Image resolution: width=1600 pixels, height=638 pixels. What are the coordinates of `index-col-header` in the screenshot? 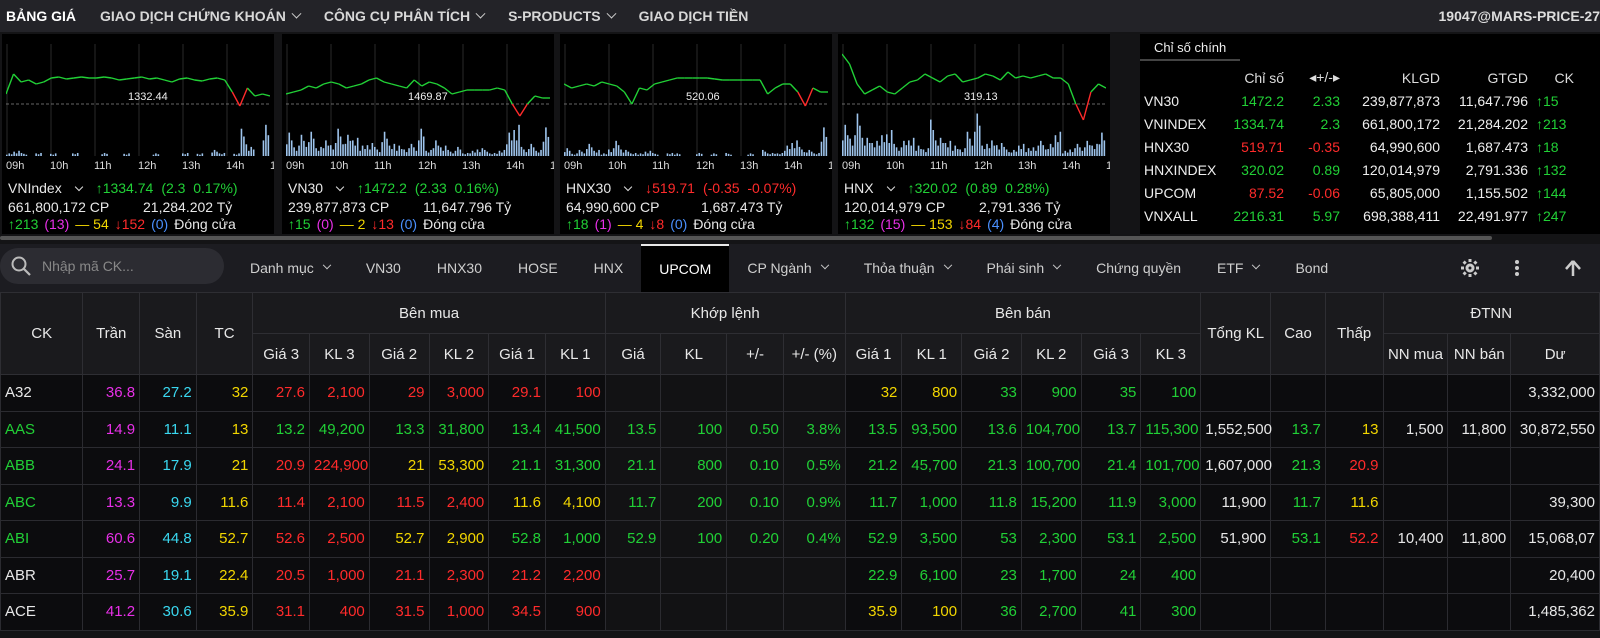 It's located at (1184, 77).